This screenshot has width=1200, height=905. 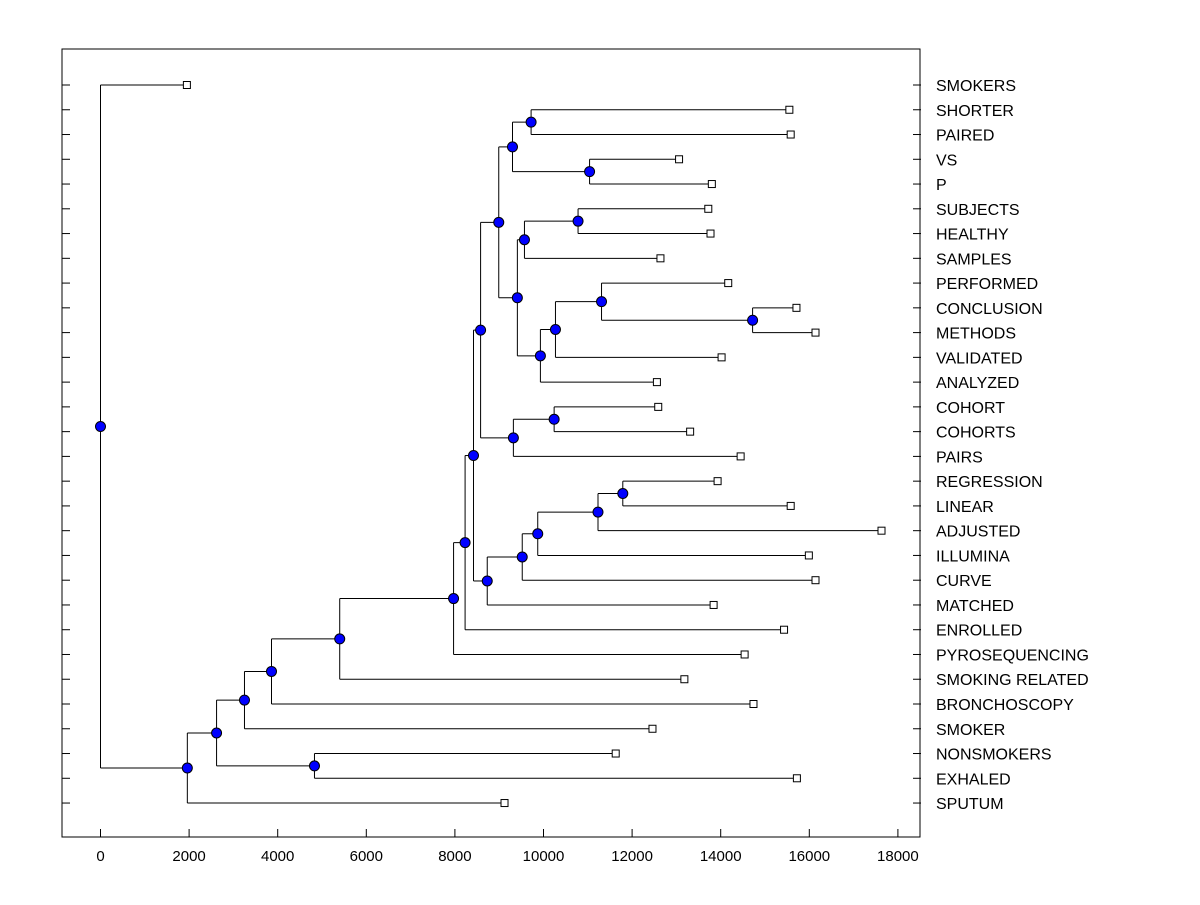 I want to click on x-tick-label-18000: 18000, so click(x=898, y=856).